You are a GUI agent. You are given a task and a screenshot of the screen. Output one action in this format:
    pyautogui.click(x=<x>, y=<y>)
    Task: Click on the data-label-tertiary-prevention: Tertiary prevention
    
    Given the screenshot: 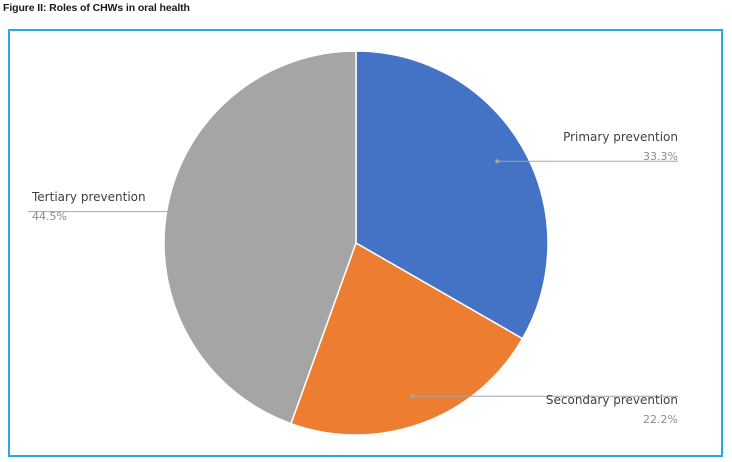 What is the action you would take?
    pyautogui.click(x=88, y=197)
    